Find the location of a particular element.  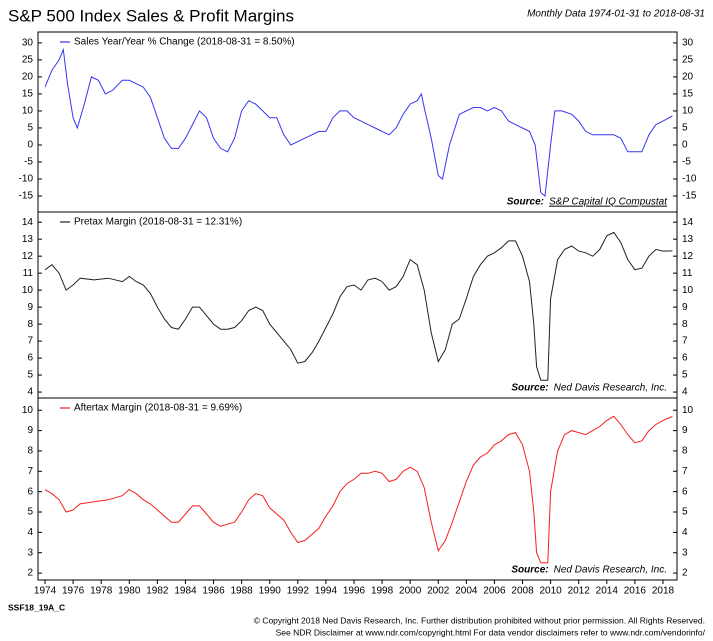

x-tick-label: 2006 is located at coordinates (494, 591).